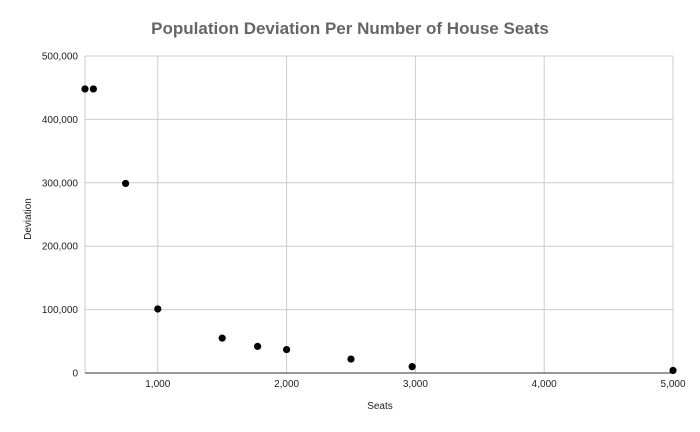 The height and width of the screenshot is (432, 700). I want to click on x-tick-label: 5,000, so click(672, 384).